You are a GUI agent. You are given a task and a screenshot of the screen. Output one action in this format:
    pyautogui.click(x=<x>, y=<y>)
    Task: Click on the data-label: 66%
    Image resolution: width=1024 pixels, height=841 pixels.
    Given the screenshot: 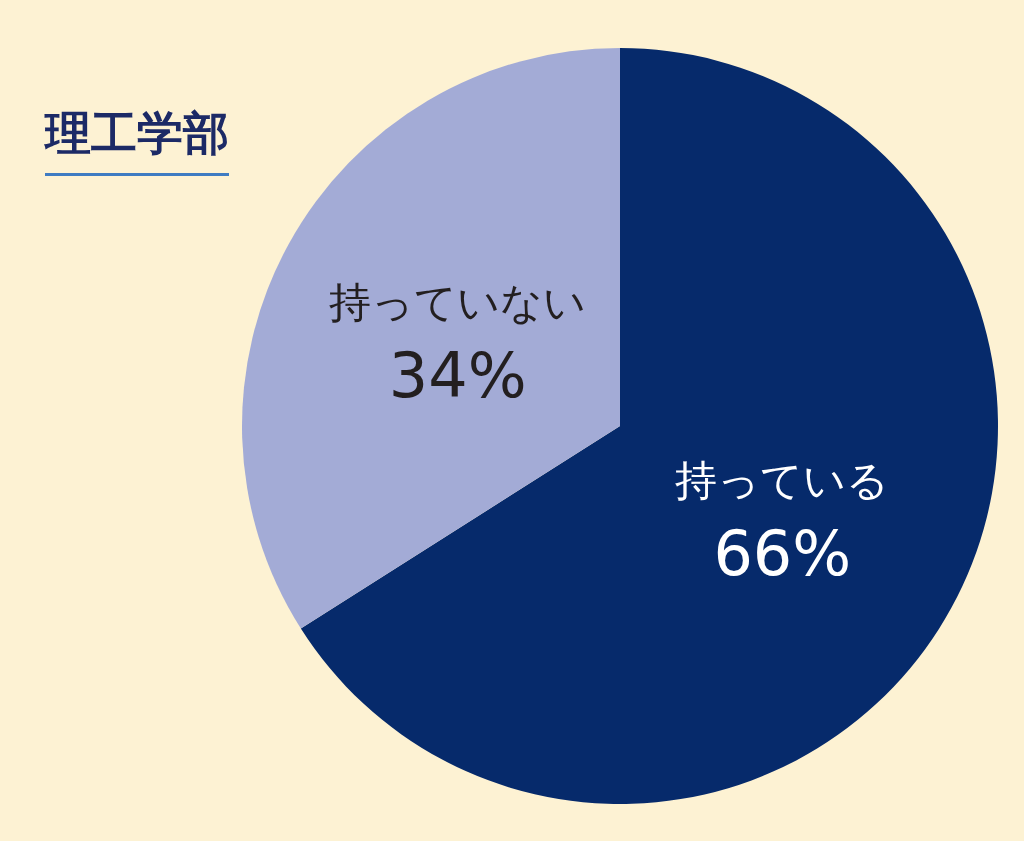 What is the action you would take?
    pyautogui.click(x=782, y=554)
    